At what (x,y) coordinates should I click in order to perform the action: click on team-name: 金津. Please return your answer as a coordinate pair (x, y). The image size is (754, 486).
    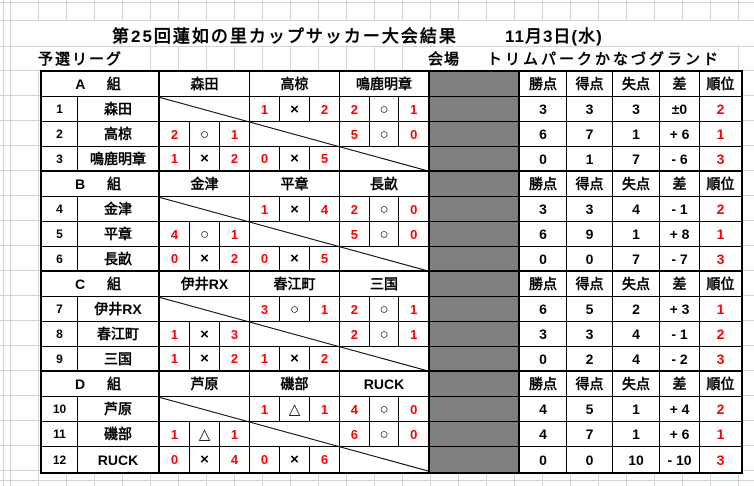
    Looking at the image, I should click on (119, 209).